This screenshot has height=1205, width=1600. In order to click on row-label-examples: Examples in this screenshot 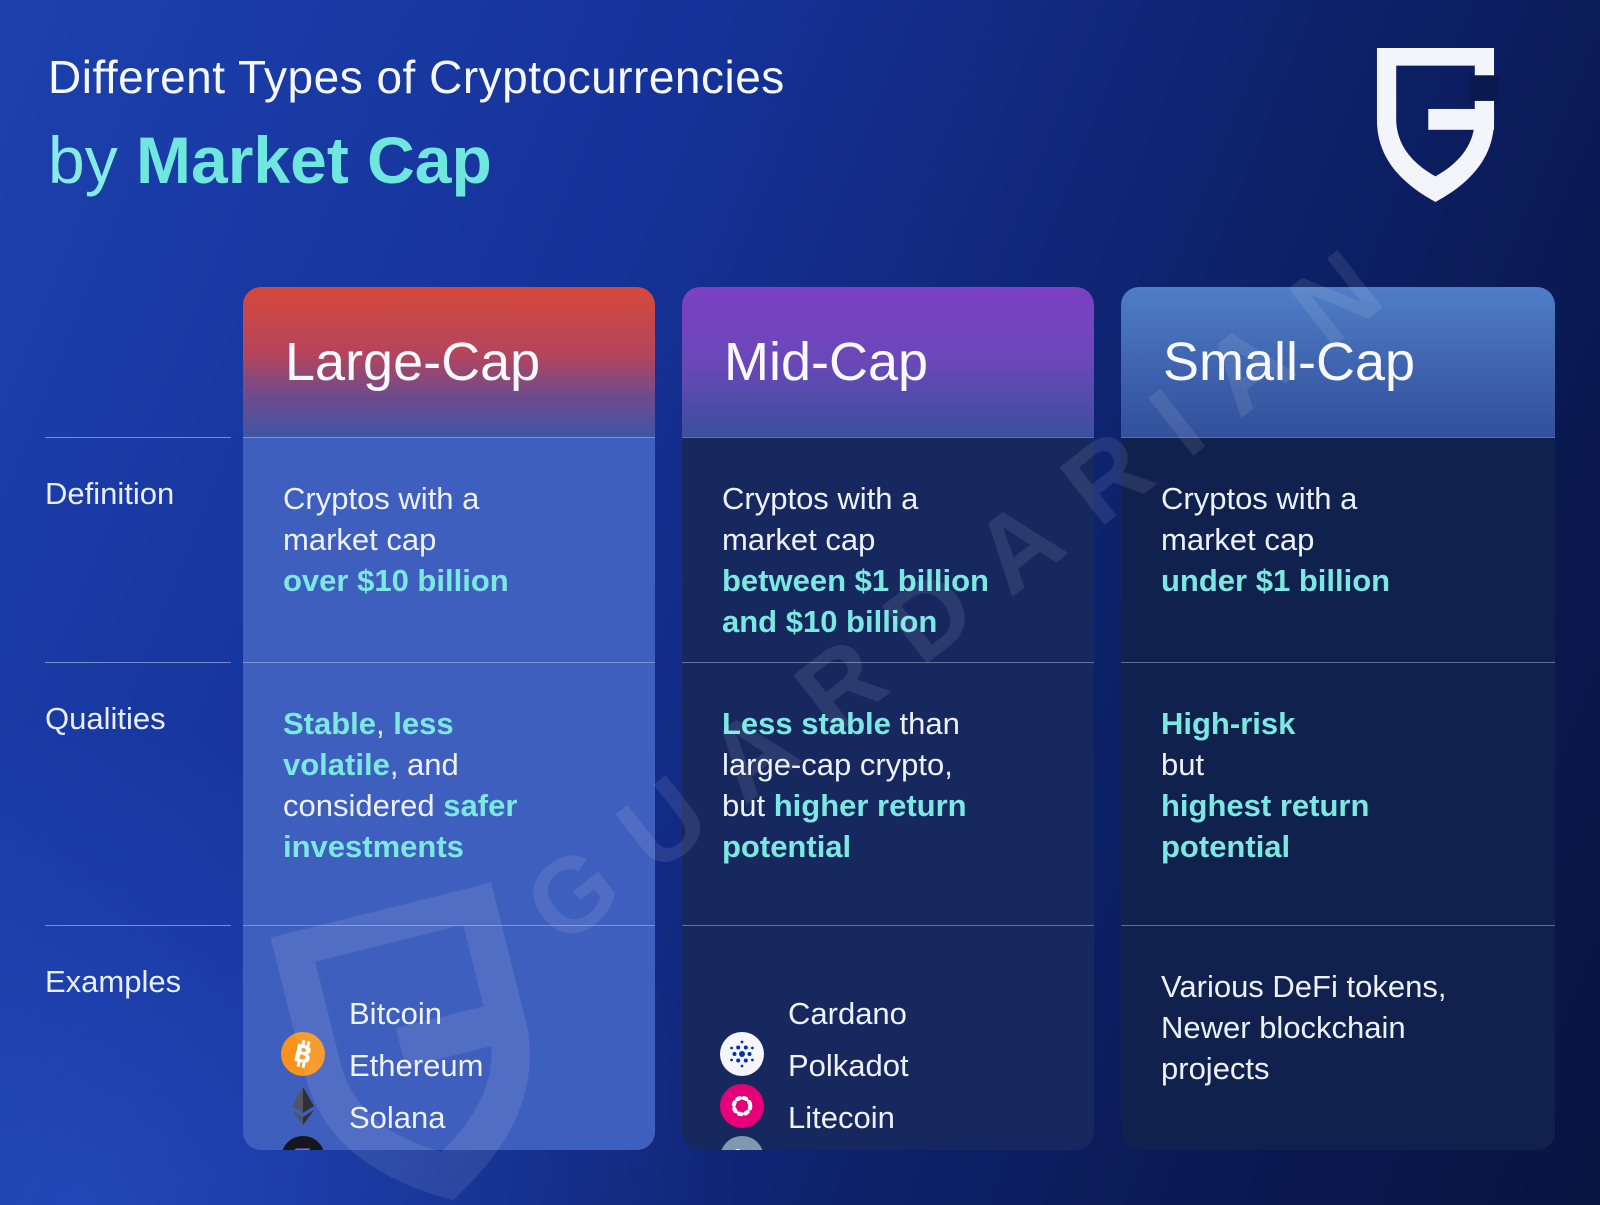, I will do `click(138, 1037)`.